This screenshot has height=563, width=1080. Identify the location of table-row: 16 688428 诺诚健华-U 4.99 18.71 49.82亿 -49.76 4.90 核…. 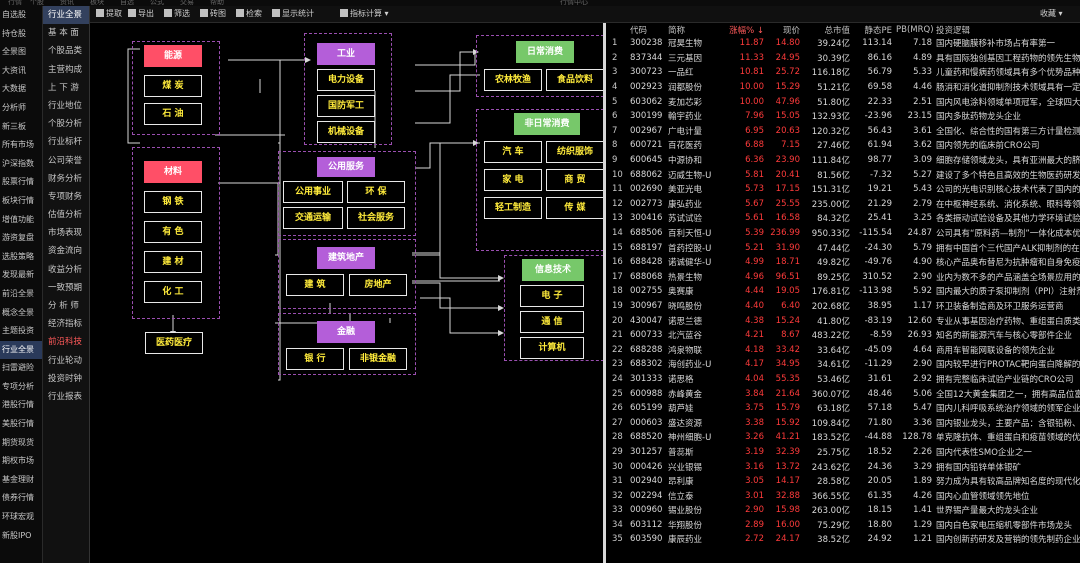
(843, 262).